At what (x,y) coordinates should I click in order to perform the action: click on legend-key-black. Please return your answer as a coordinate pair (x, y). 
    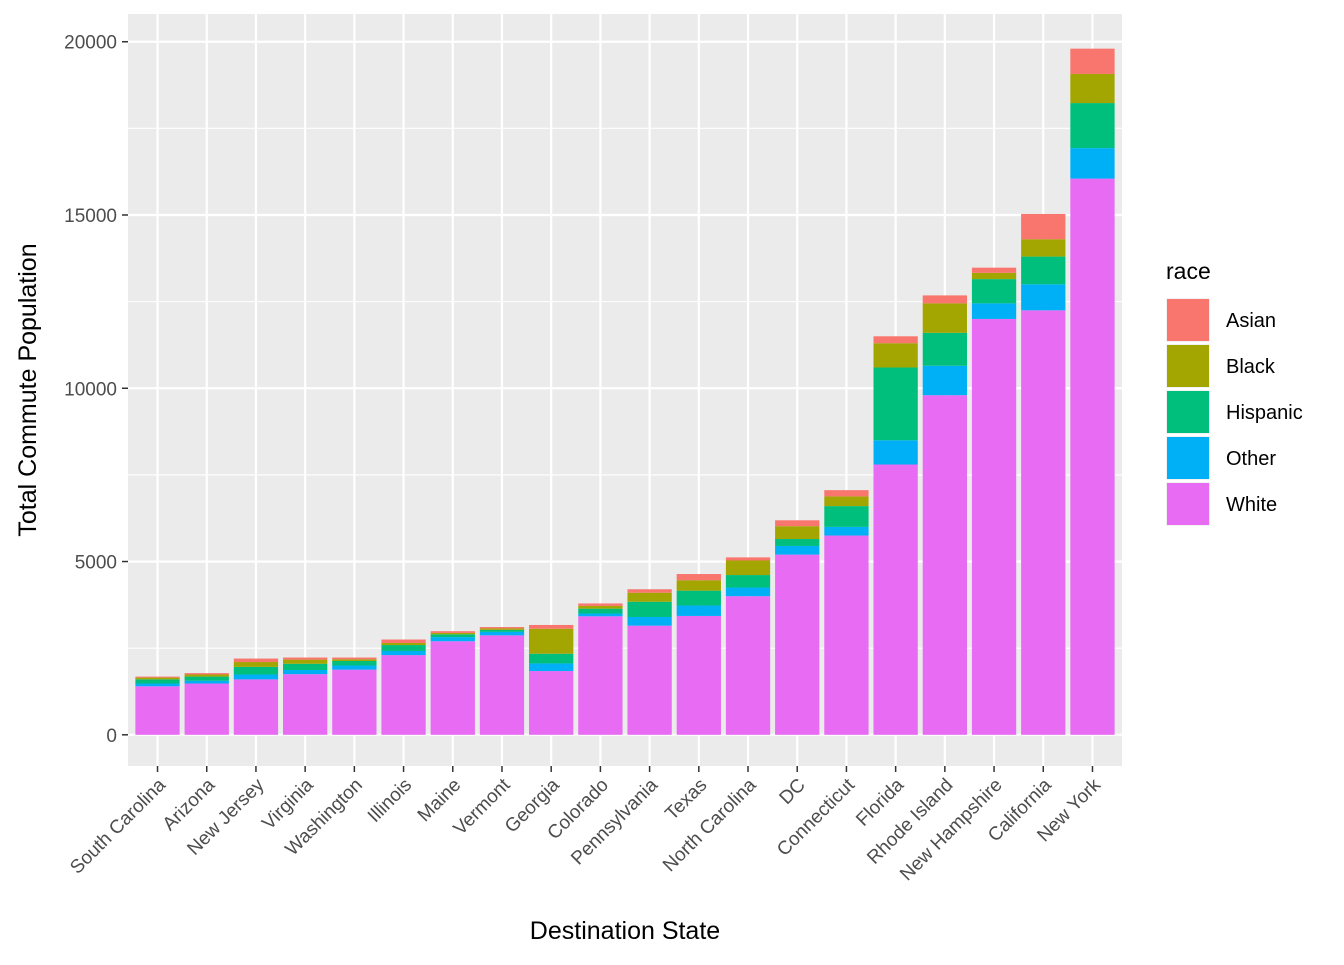
    Looking at the image, I should click on (1188, 366).